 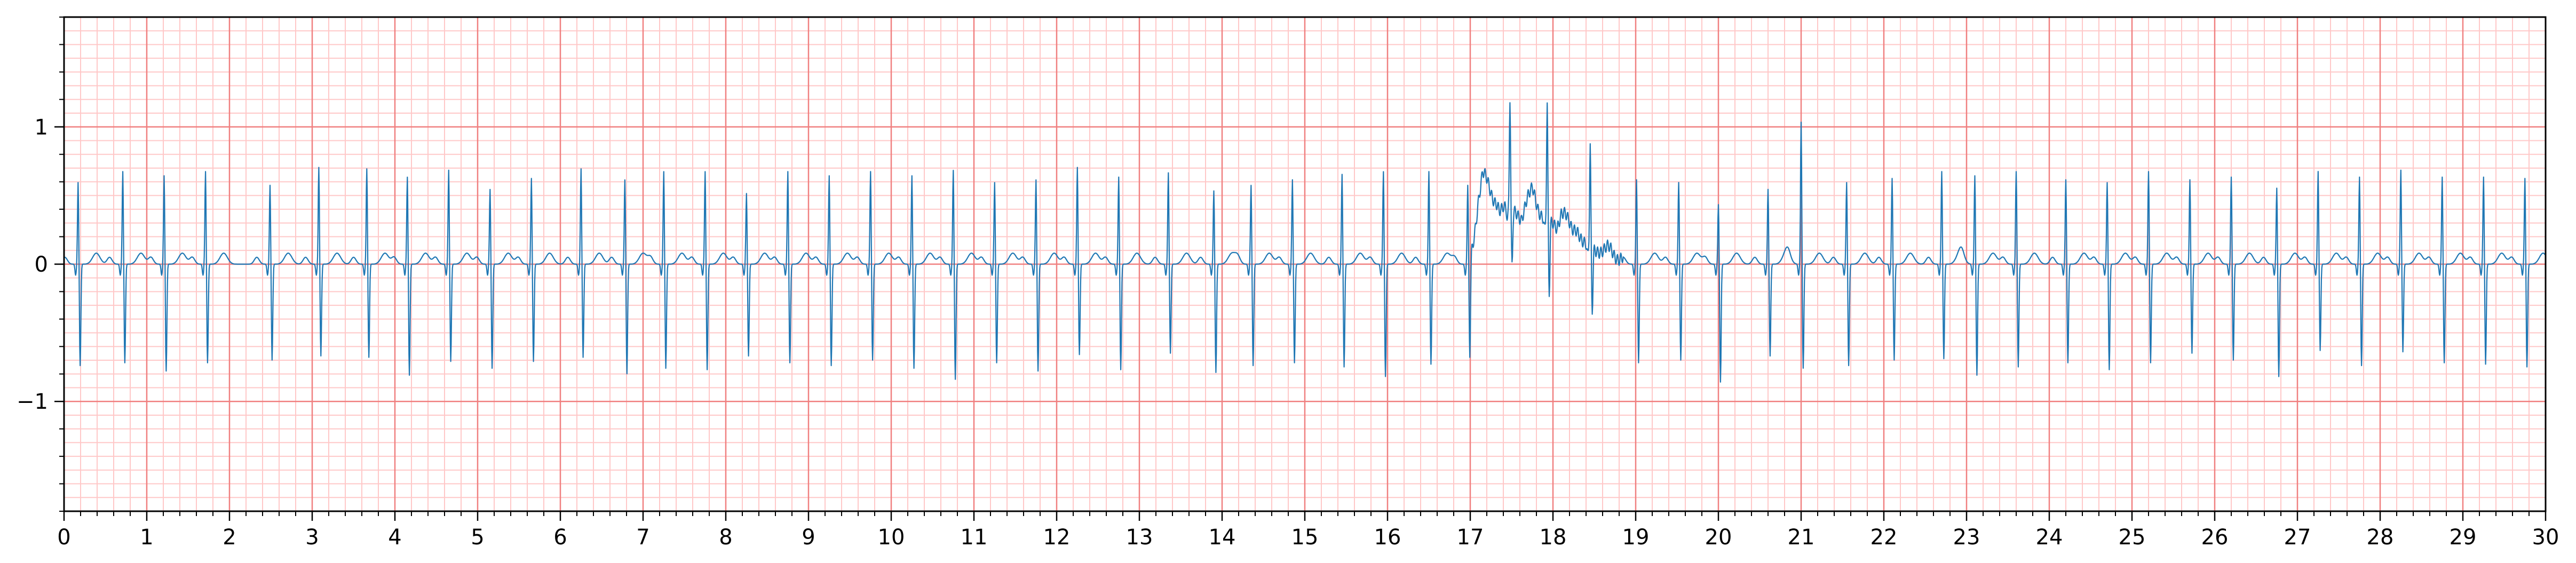 I want to click on x-tick-label: 14, so click(x=1222, y=537).